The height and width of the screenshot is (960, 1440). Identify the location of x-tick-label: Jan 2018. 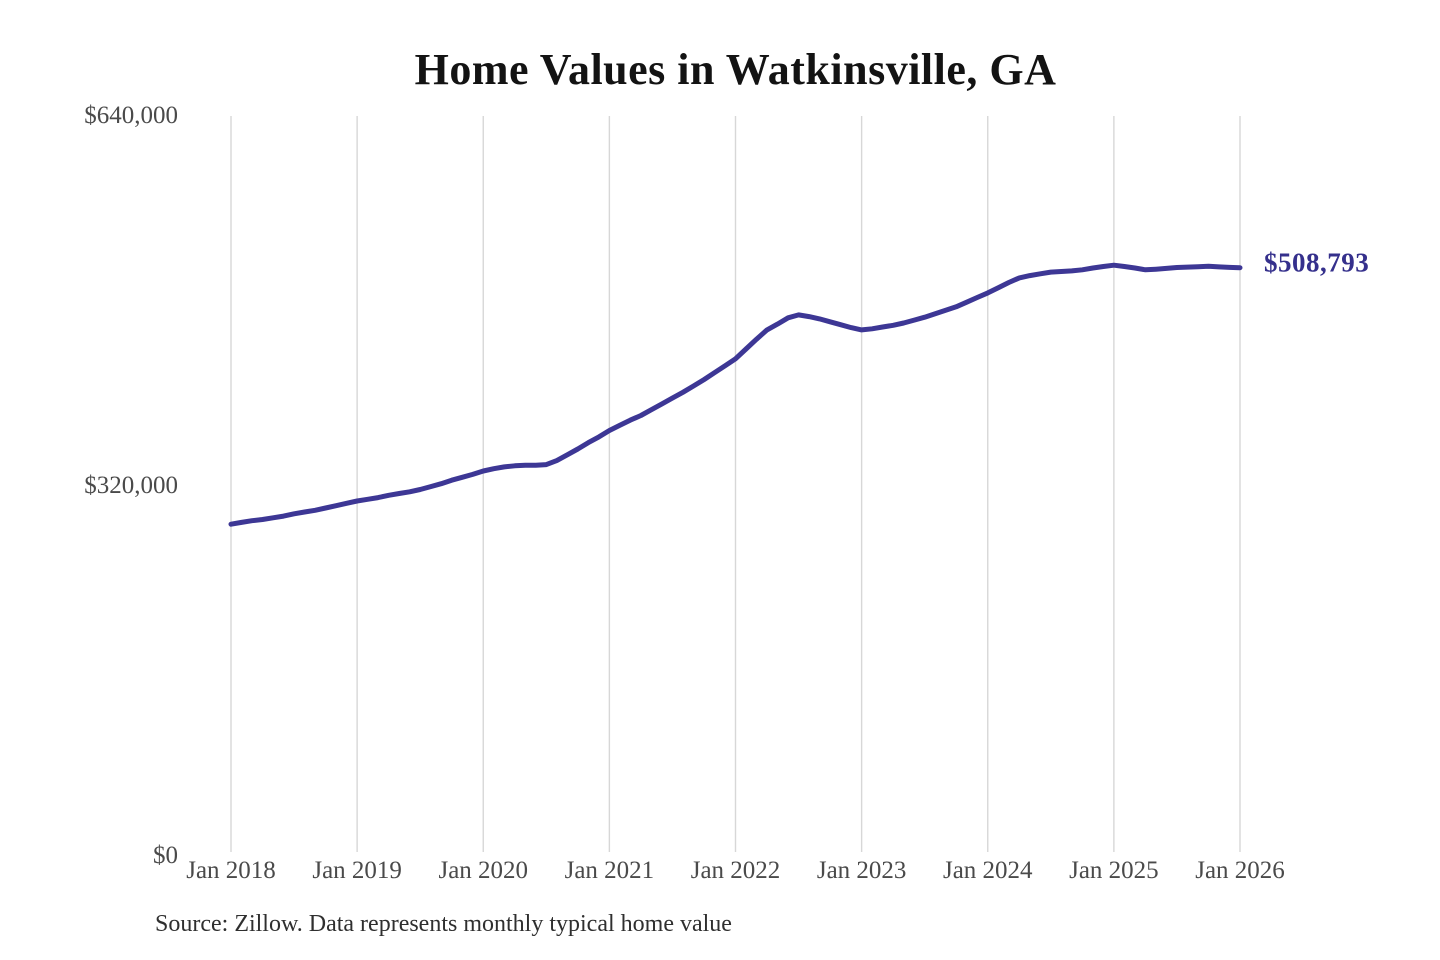
(231, 870).